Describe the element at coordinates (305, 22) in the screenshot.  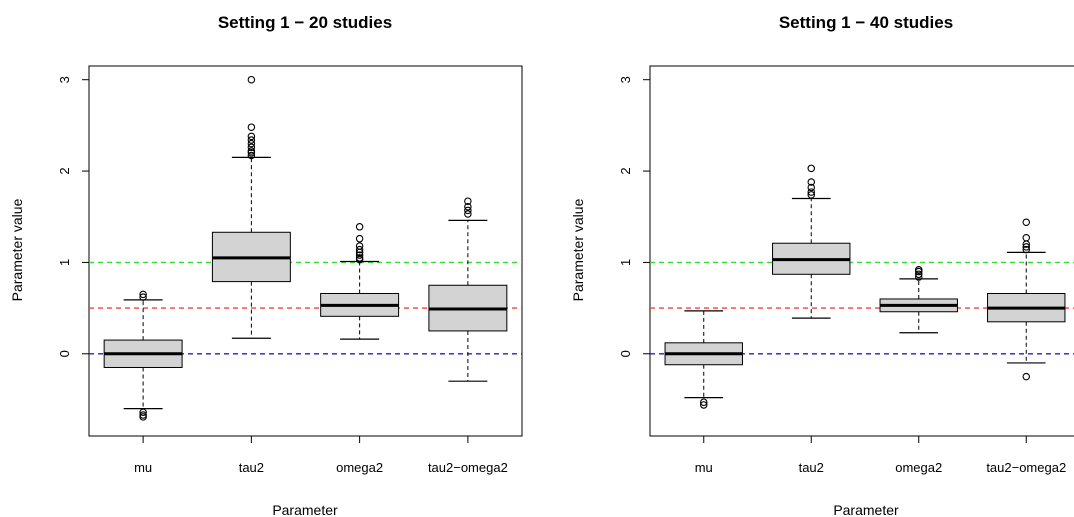
I see `chart-title: Setting 1 − 20 studies` at that location.